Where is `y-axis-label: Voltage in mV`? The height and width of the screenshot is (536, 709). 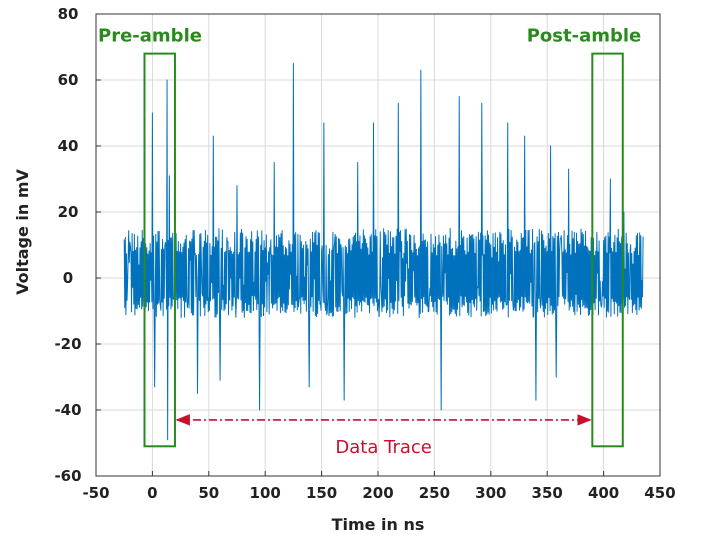
y-axis-label: Voltage in mV is located at coordinates (22, 231).